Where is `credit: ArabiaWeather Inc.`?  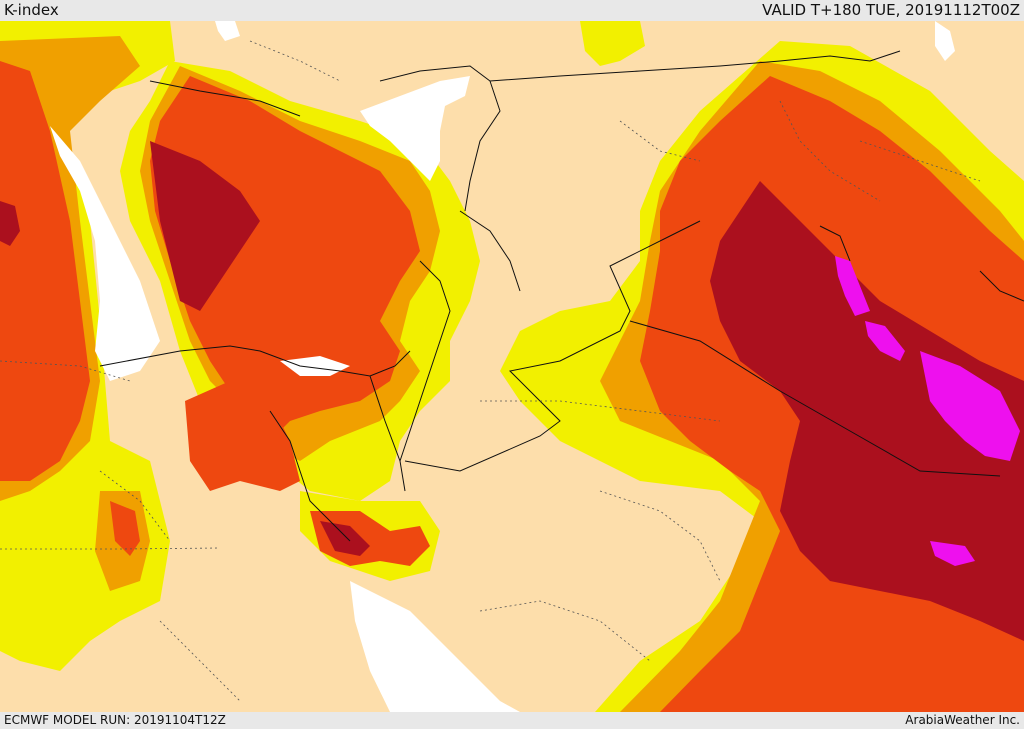
credit: ArabiaWeather Inc. is located at coordinates (962, 720).